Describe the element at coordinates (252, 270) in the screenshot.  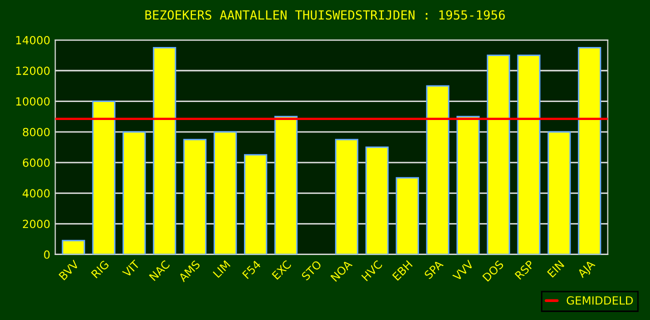
I see `x-tick-label: F54` at that location.